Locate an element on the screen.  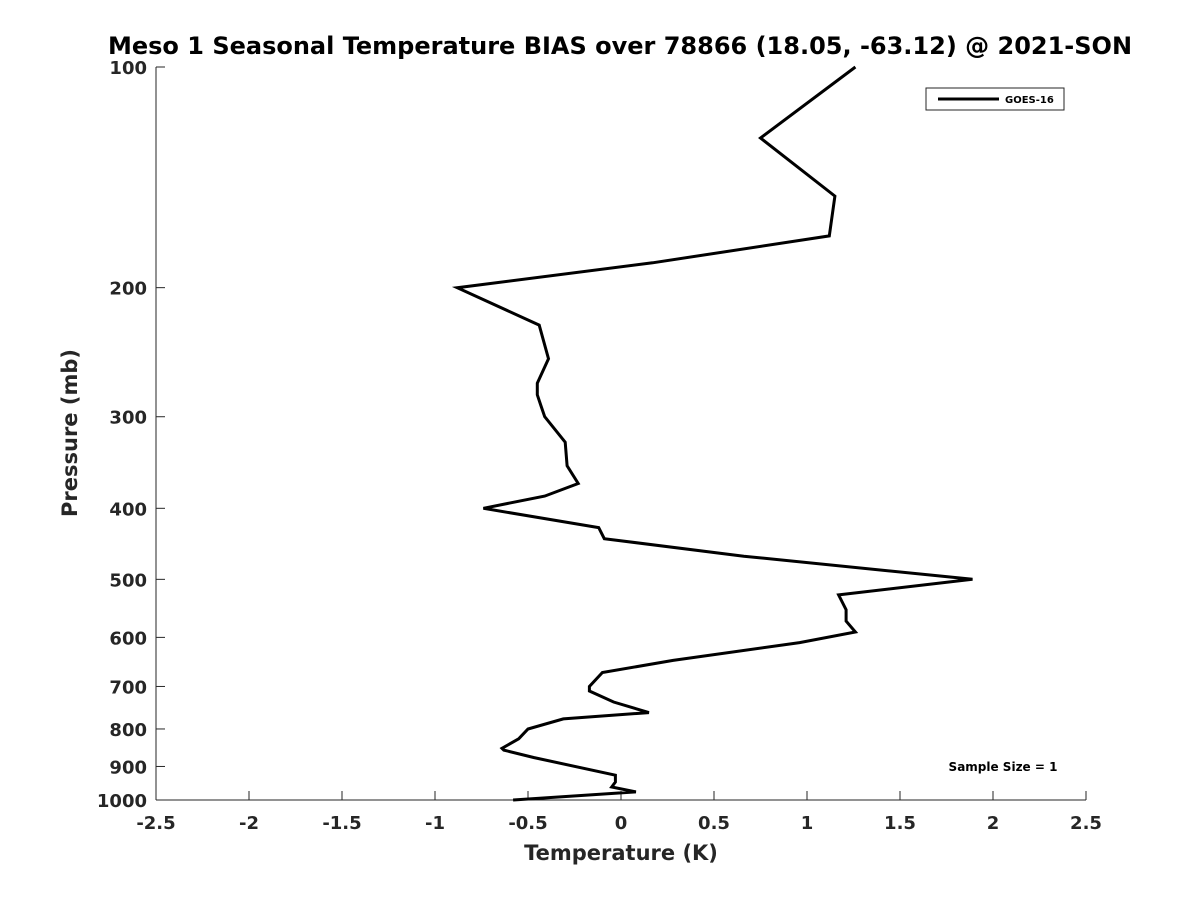
y-tick-label: 800 is located at coordinates (128, 730).